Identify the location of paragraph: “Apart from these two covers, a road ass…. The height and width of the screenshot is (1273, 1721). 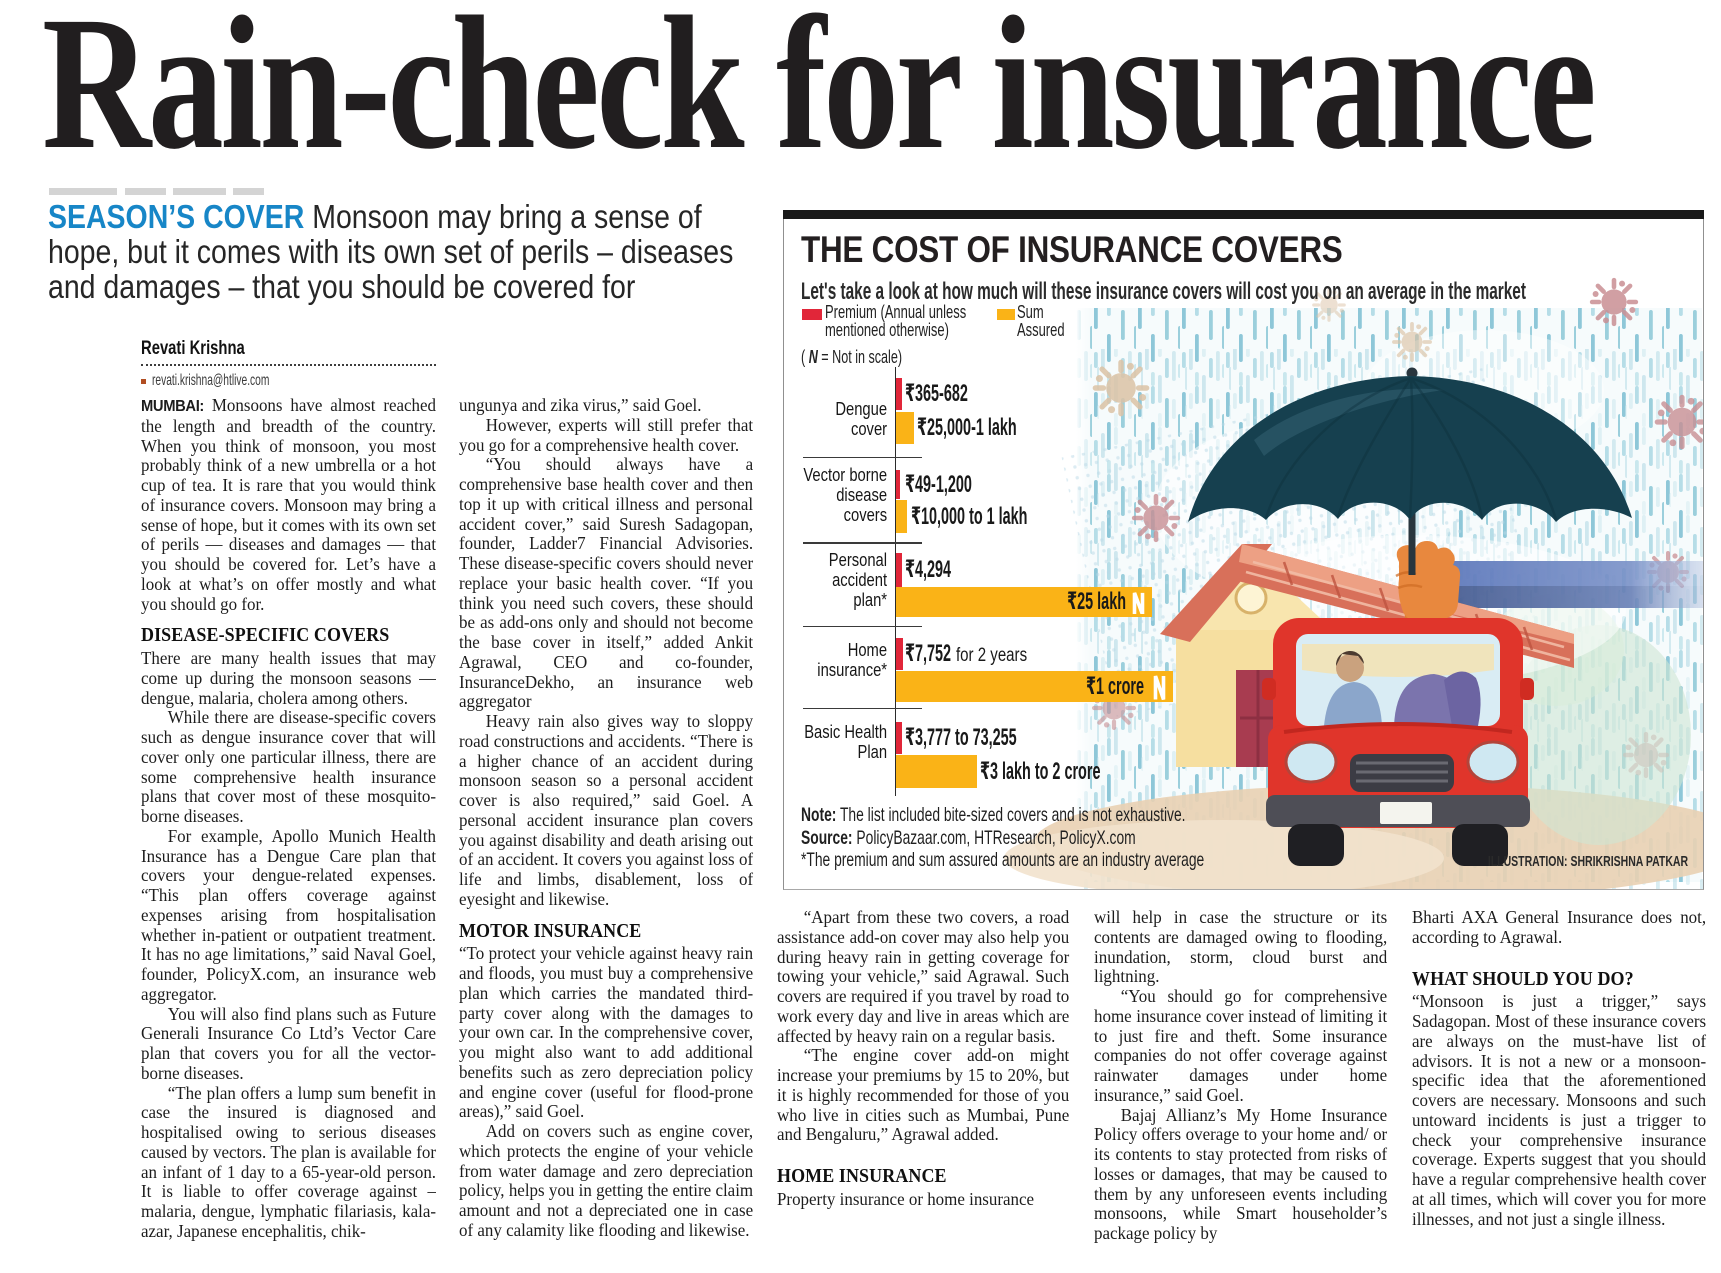
(923, 977).